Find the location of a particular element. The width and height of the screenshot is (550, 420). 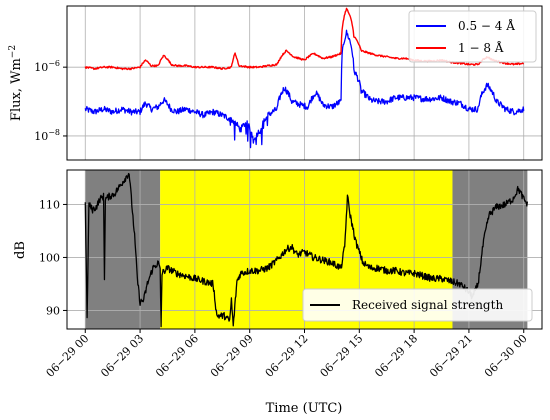

xtick-label-6: 06−29 18 is located at coordinates (396, 356).